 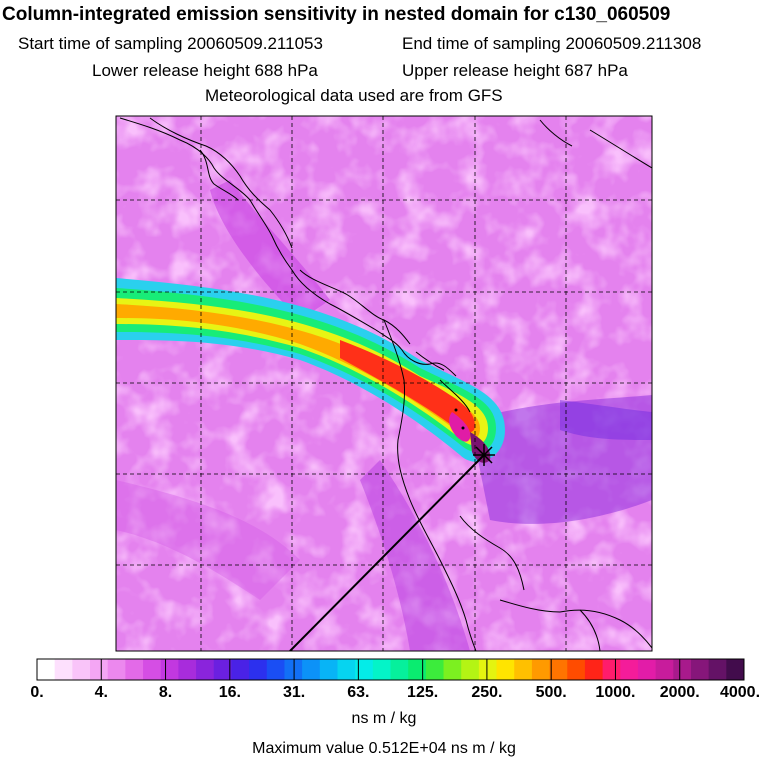 What do you see at coordinates (551, 692) in the screenshot?
I see `colorbar-tick-label: 500.` at bounding box center [551, 692].